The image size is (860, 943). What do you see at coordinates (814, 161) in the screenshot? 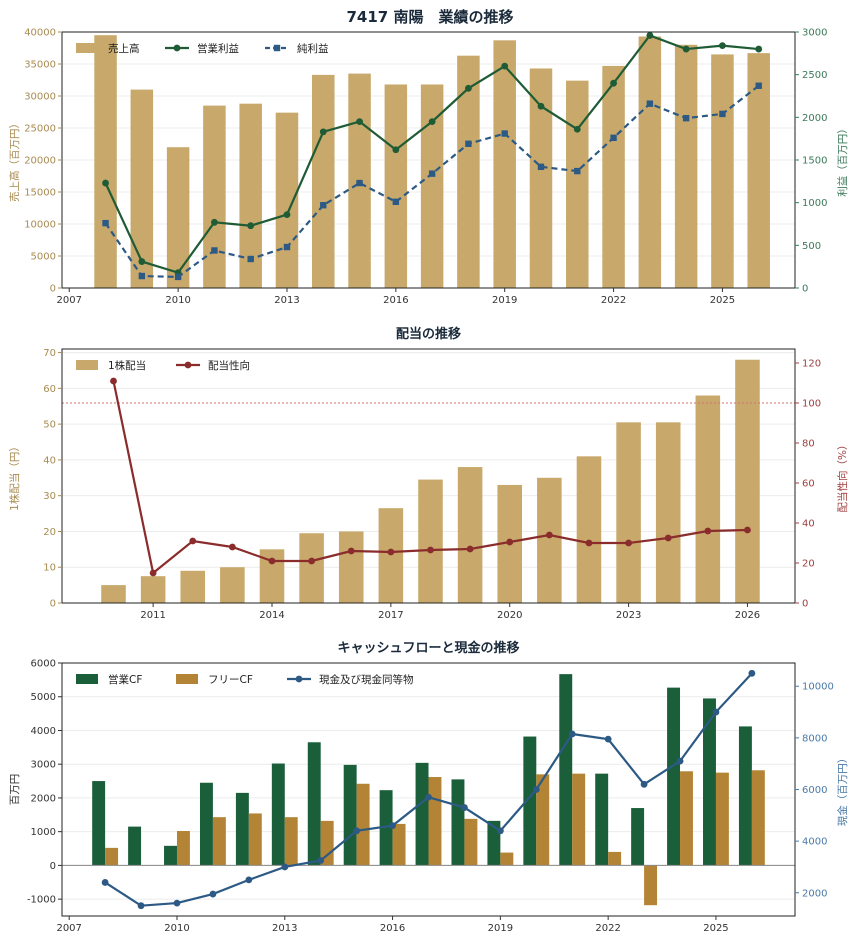
I see `y-tick-label-right: 1500` at bounding box center [814, 161].